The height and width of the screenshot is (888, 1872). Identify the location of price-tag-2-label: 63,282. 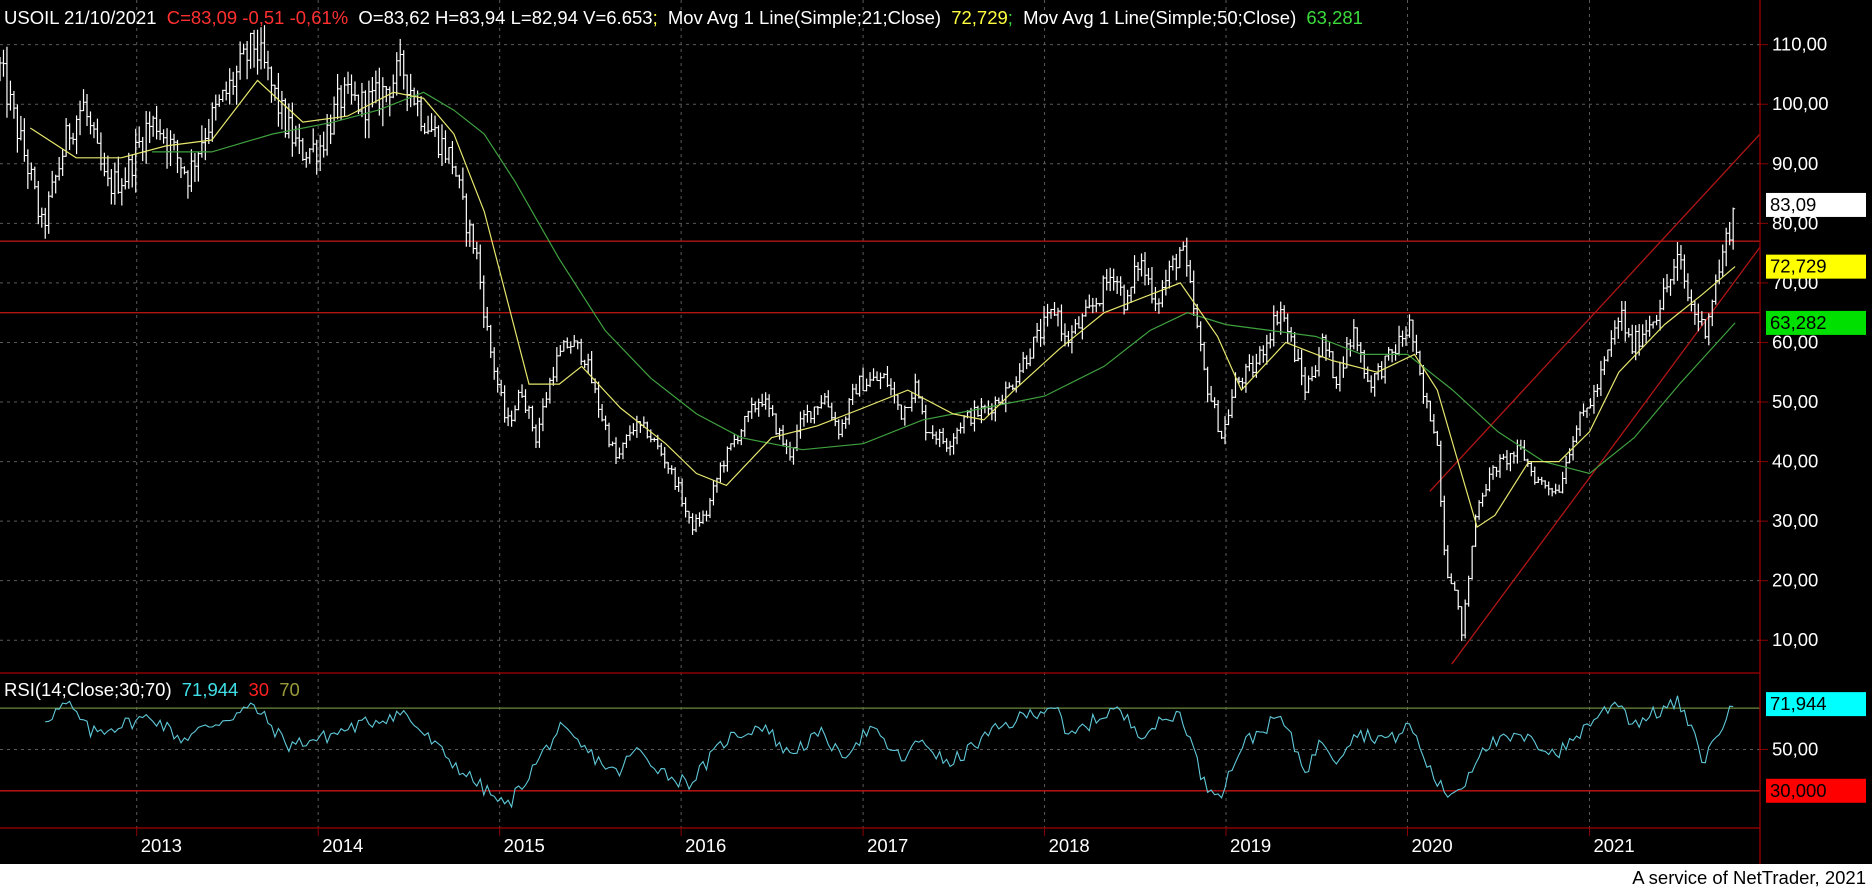
(1798, 322).